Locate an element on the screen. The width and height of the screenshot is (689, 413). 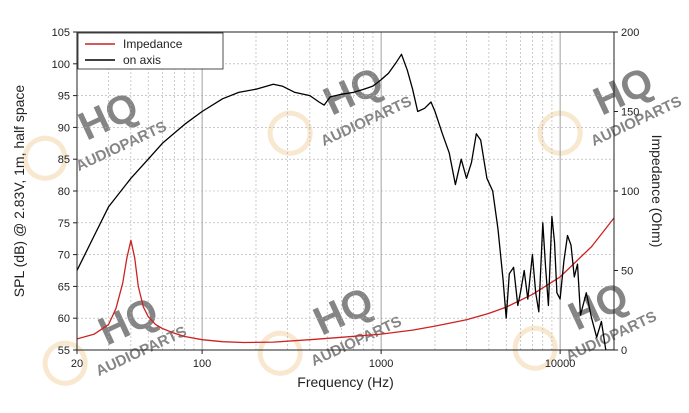
y-right-tick-label: 100 is located at coordinates (630, 192).